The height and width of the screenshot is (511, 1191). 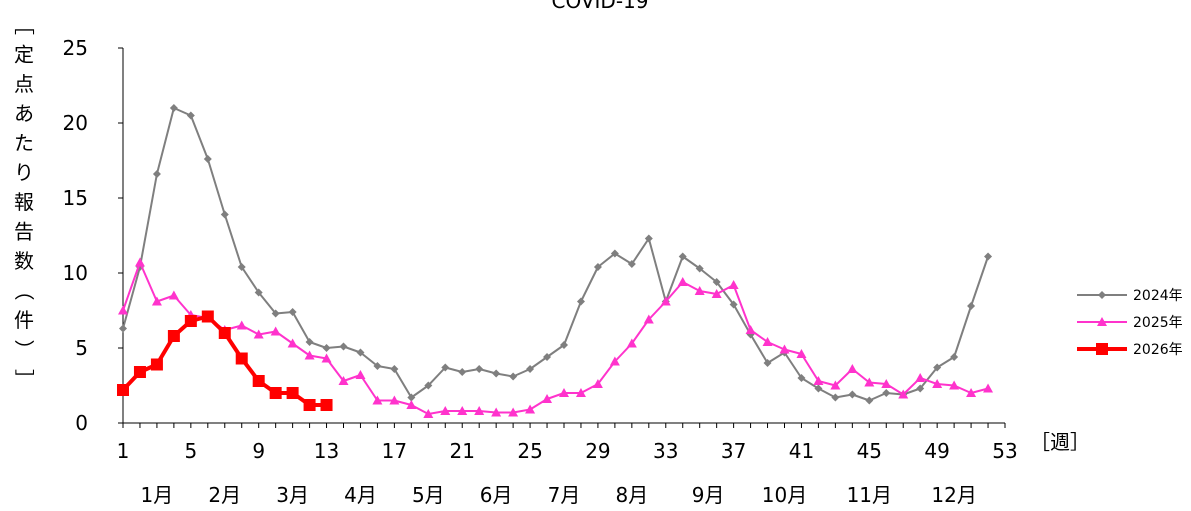 What do you see at coordinates (936, 451) in the screenshot?
I see `x-tick-label: 49` at bounding box center [936, 451].